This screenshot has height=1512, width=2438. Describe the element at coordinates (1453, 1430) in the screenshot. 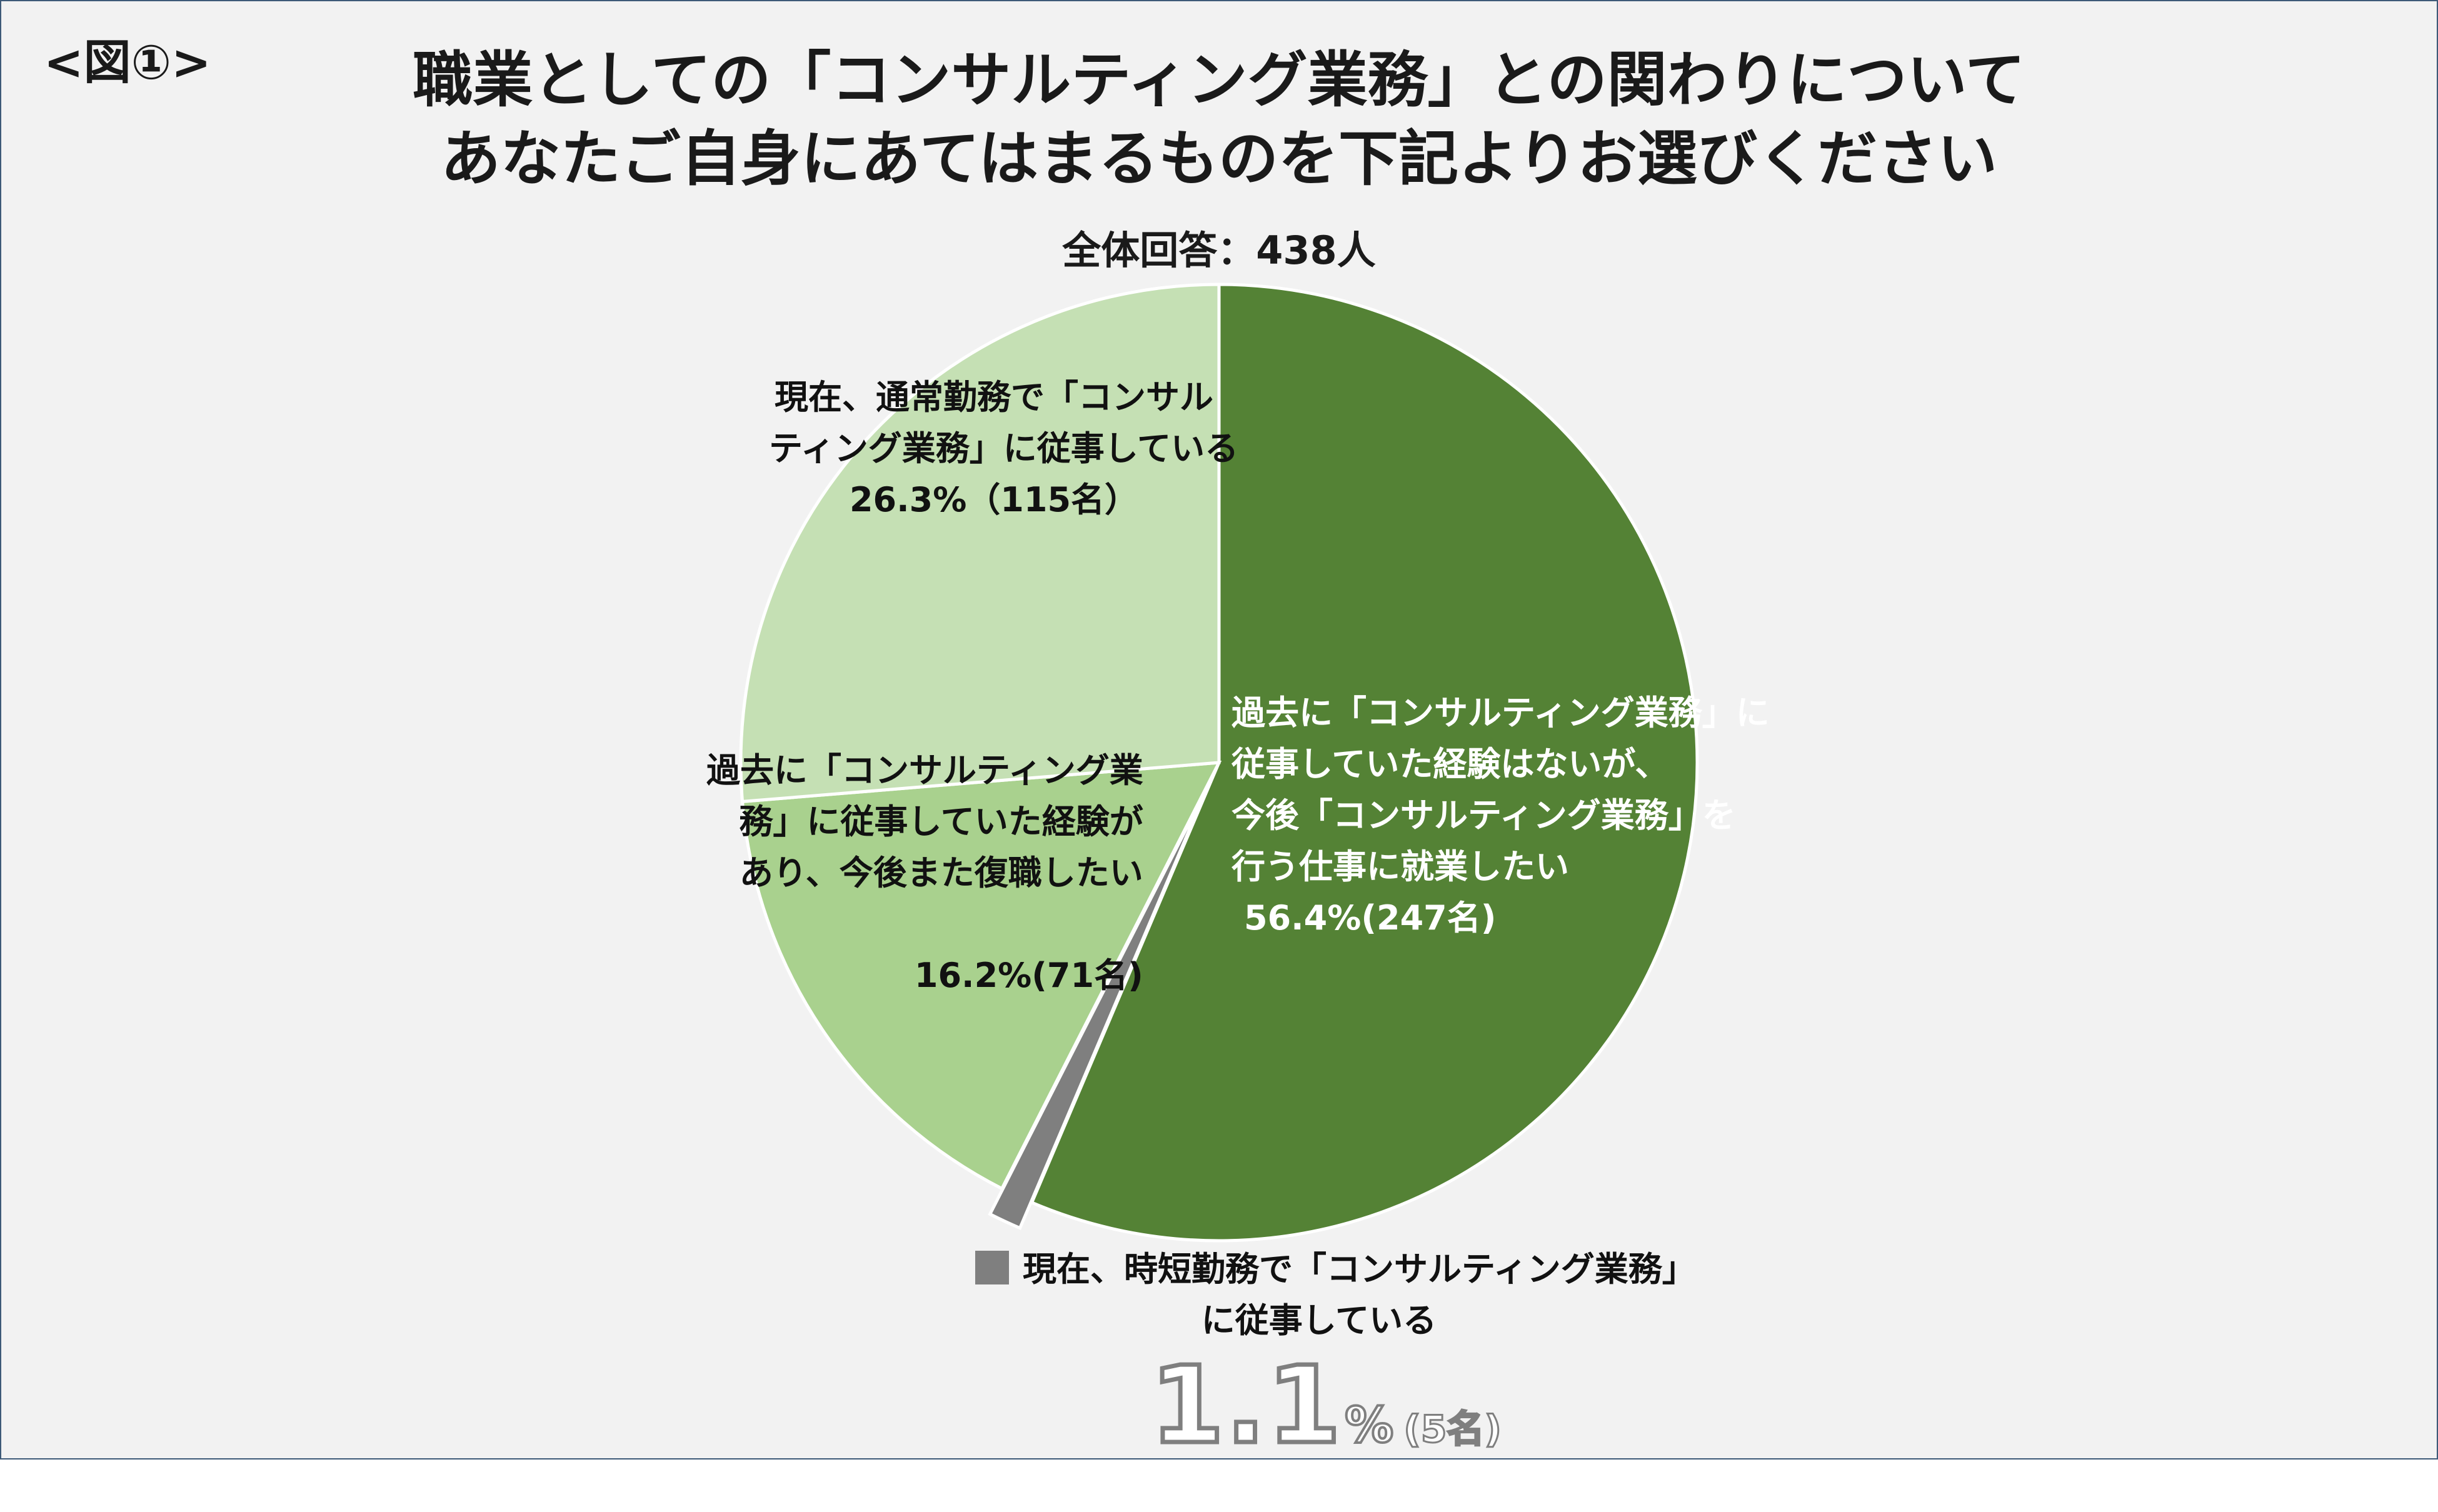

I see `slice-count-label: (5名)` at that location.